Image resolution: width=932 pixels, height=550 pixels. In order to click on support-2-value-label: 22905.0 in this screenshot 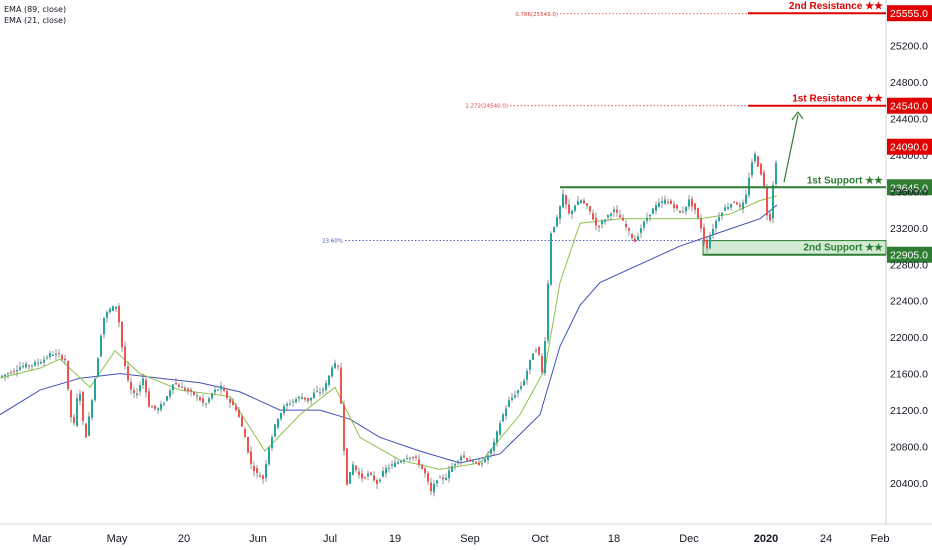, I will do `click(909, 256)`.